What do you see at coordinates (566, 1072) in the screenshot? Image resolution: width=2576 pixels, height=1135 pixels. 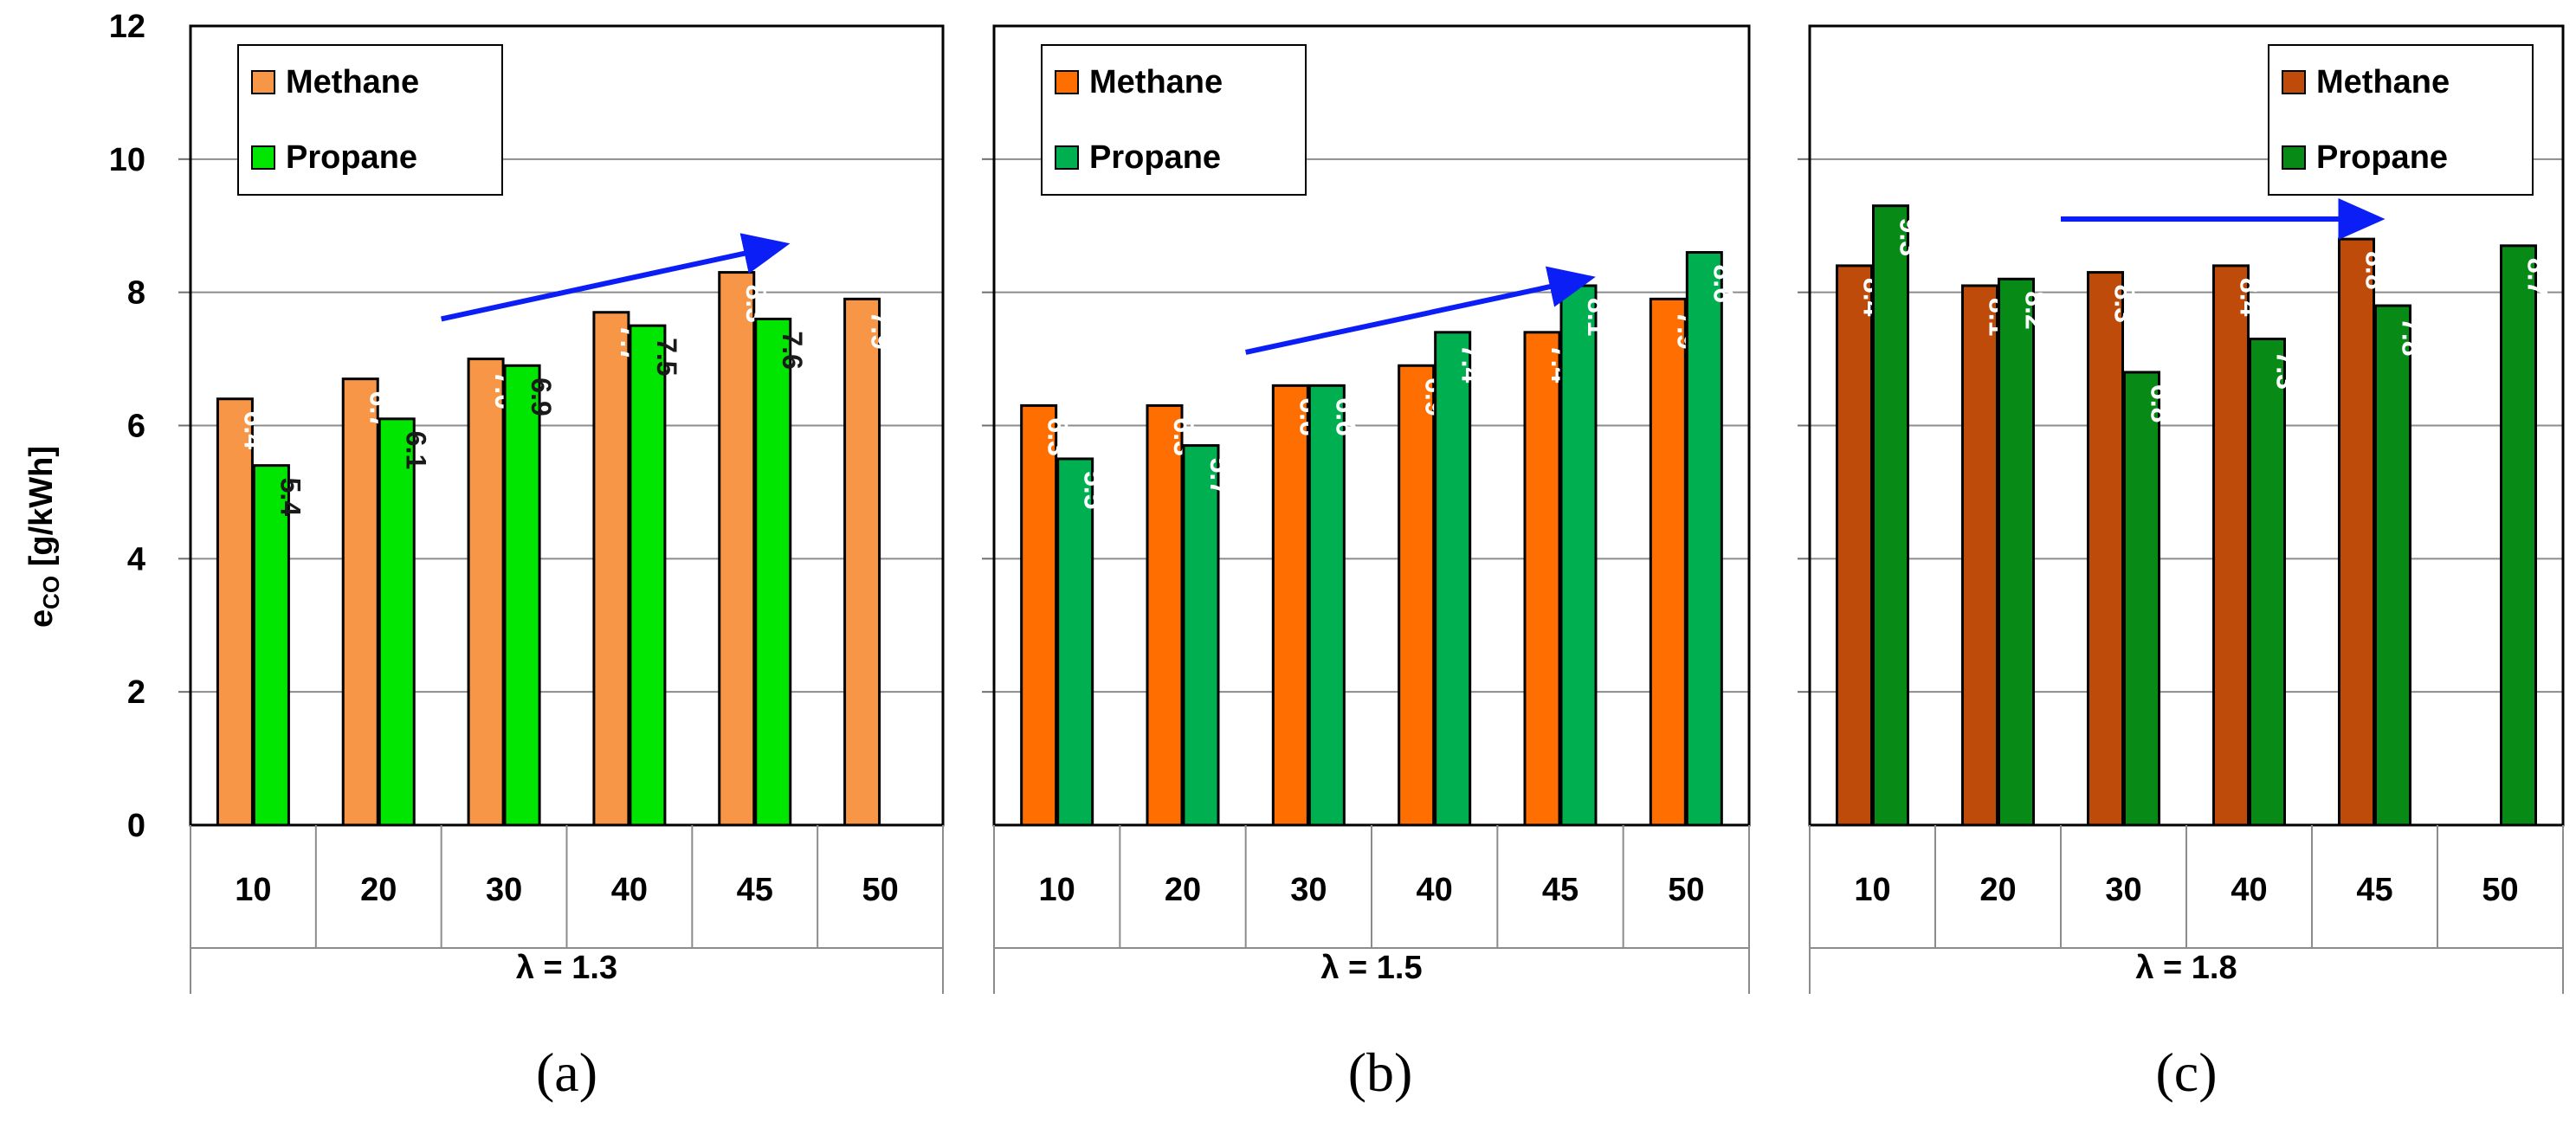 I see `panel-caption: (a)` at bounding box center [566, 1072].